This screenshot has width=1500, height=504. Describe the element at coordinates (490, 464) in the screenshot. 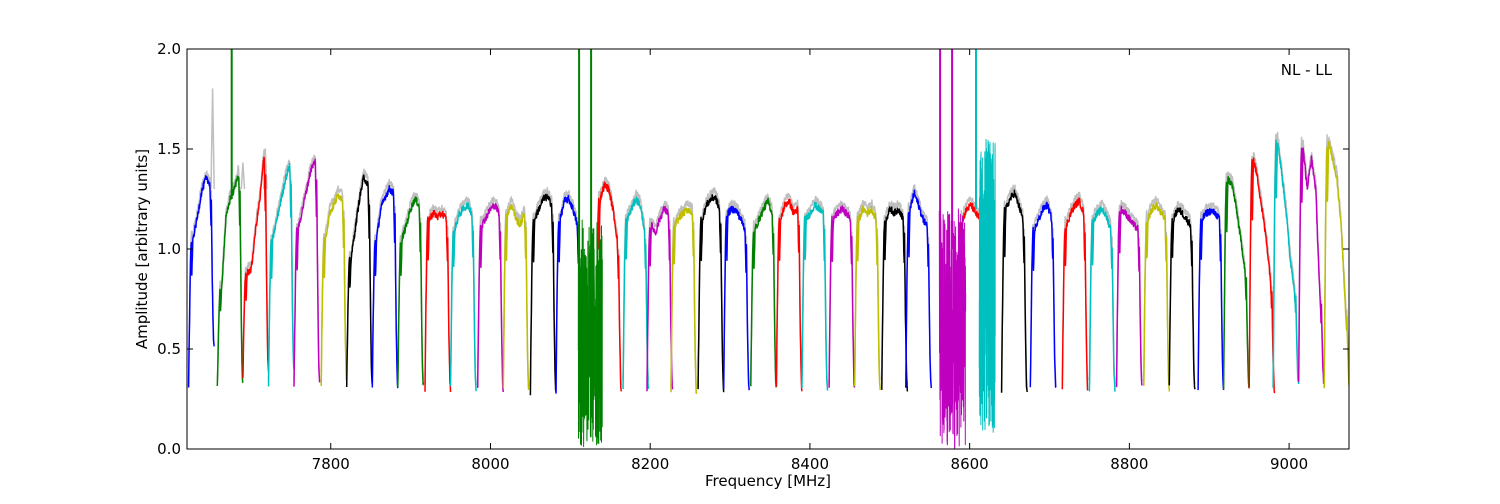

I see `x-tick-label-8000: 8000` at that location.